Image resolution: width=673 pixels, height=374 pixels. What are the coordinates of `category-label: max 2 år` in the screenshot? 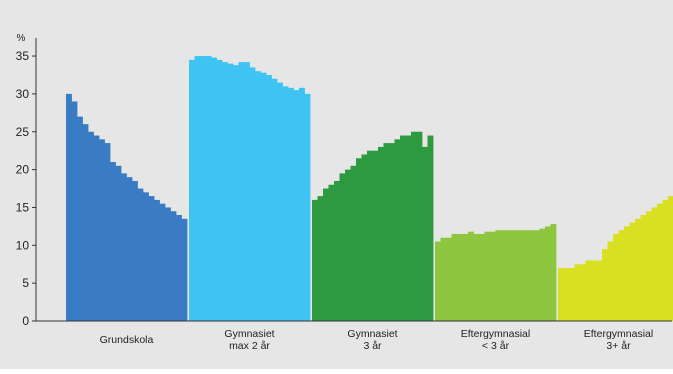 It's located at (249, 346).